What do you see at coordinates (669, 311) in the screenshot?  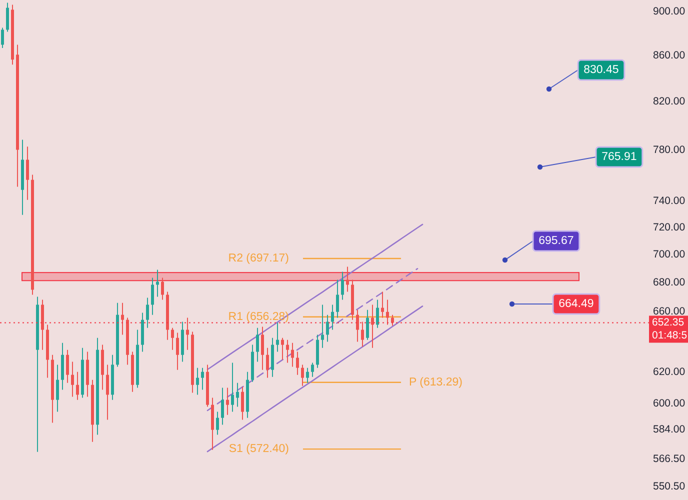 I see `y-tick-label: 660.00` at bounding box center [669, 311].